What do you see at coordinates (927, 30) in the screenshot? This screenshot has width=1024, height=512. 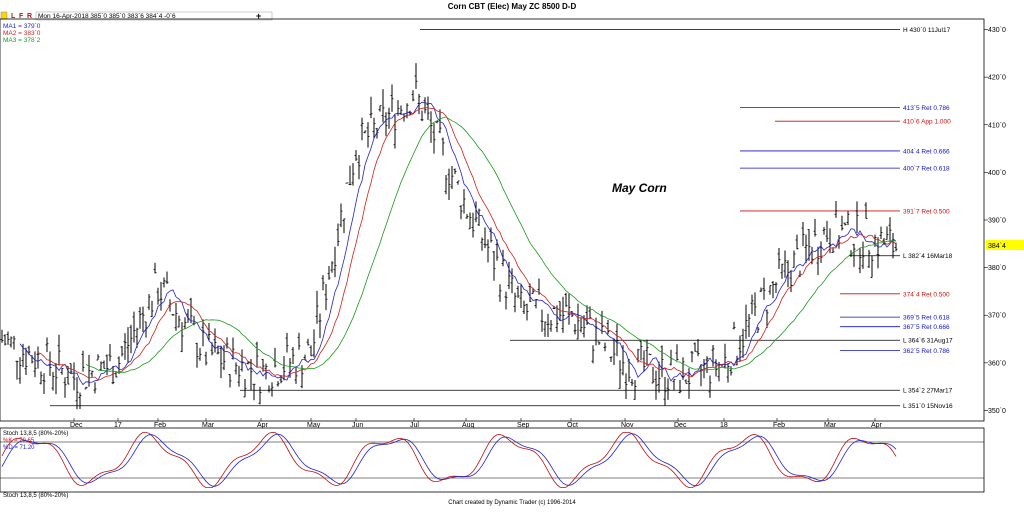 I see `level-label: H 430`0 11Jul17` at bounding box center [927, 30].